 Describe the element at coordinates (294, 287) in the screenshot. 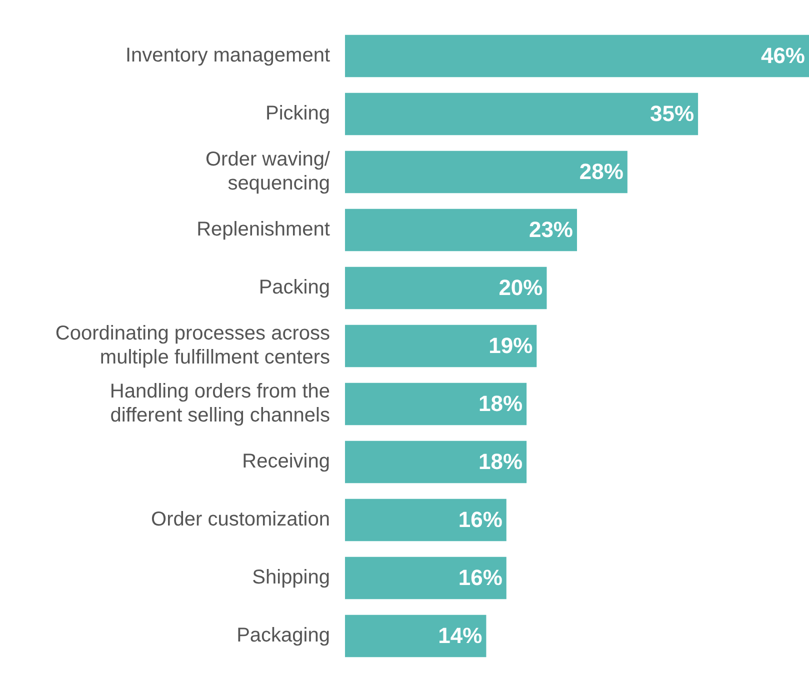

I see `y-tick-label: Packing` at that location.